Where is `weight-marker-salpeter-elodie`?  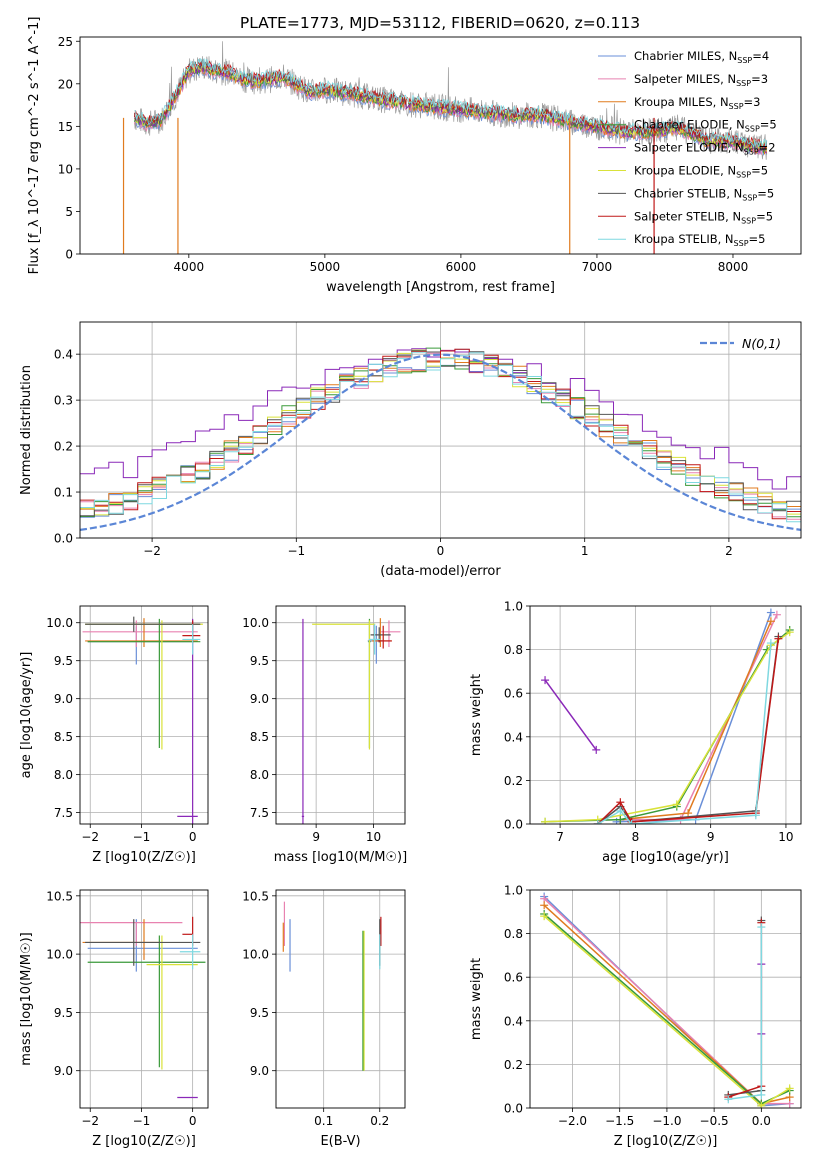 weight-marker-salpeter-elodie is located at coordinates (596, 749).